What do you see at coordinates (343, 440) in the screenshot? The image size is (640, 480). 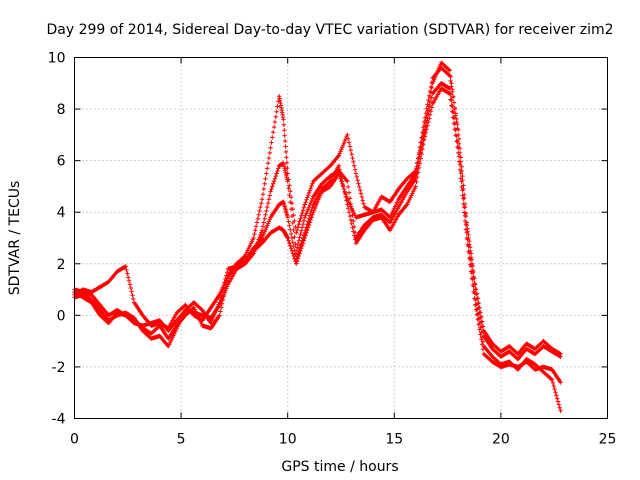 I see `x-tick-labels: 0 5 10 15 20 25` at bounding box center [343, 440].